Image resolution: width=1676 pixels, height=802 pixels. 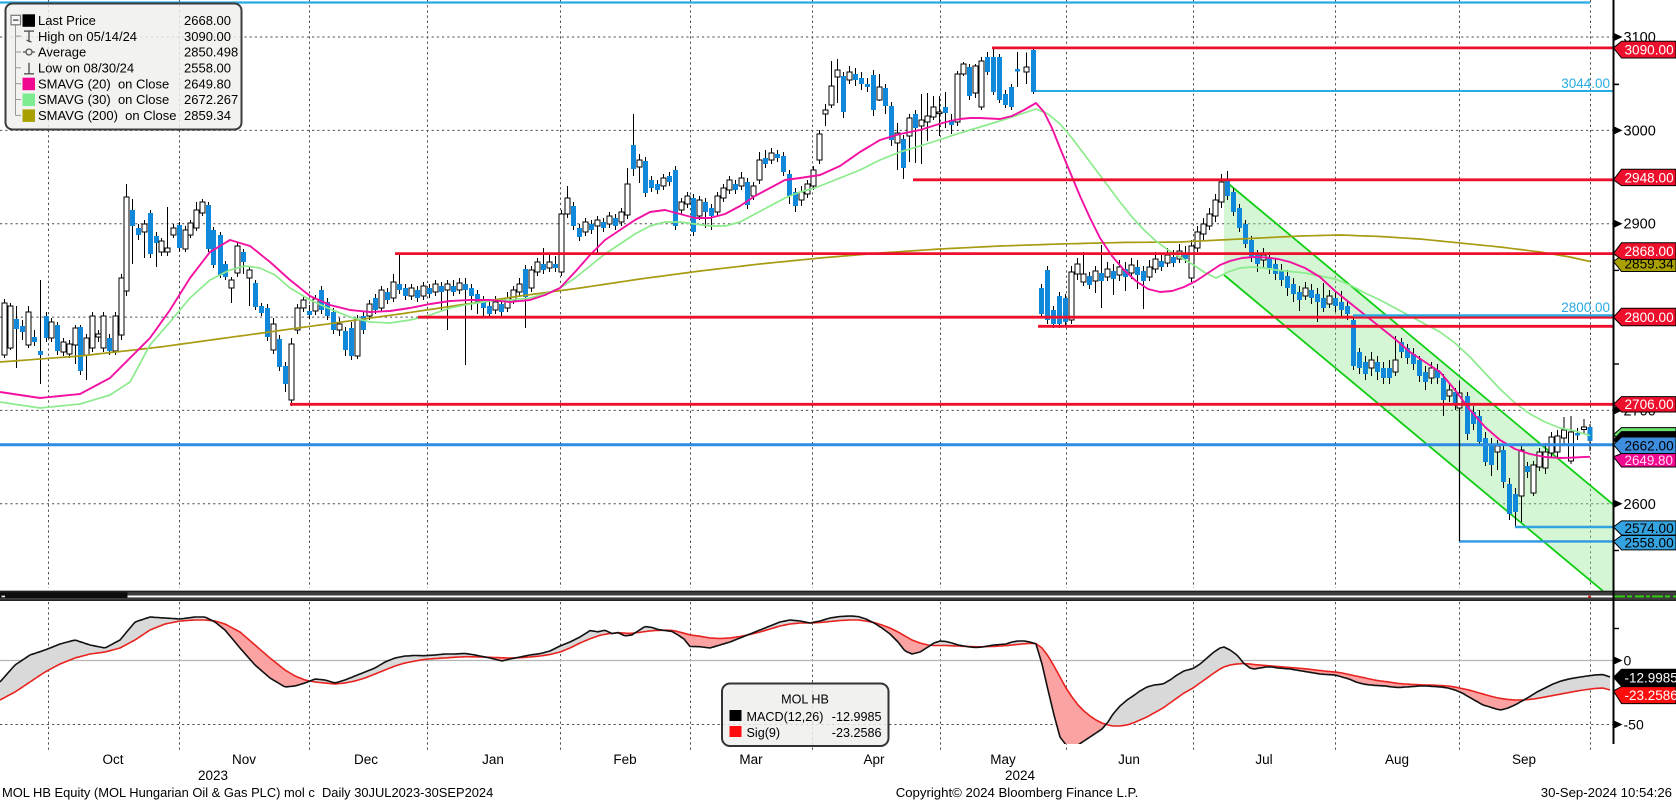 I want to click on svg-text: Last Price, so click(x=67, y=20).